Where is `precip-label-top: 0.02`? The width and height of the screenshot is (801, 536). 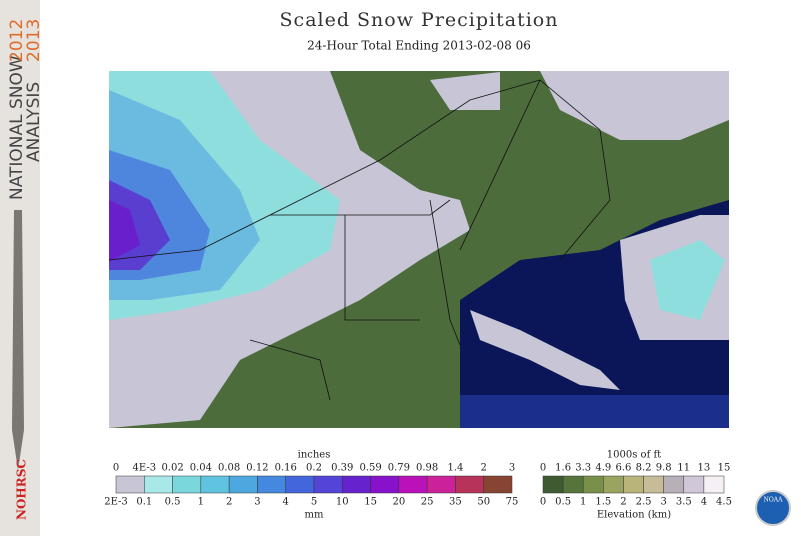
precip-label-top: 0.02 is located at coordinates (172, 468).